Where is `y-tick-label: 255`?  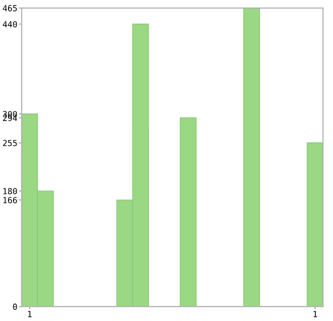 y-tick-label: 255 is located at coordinates (10, 143).